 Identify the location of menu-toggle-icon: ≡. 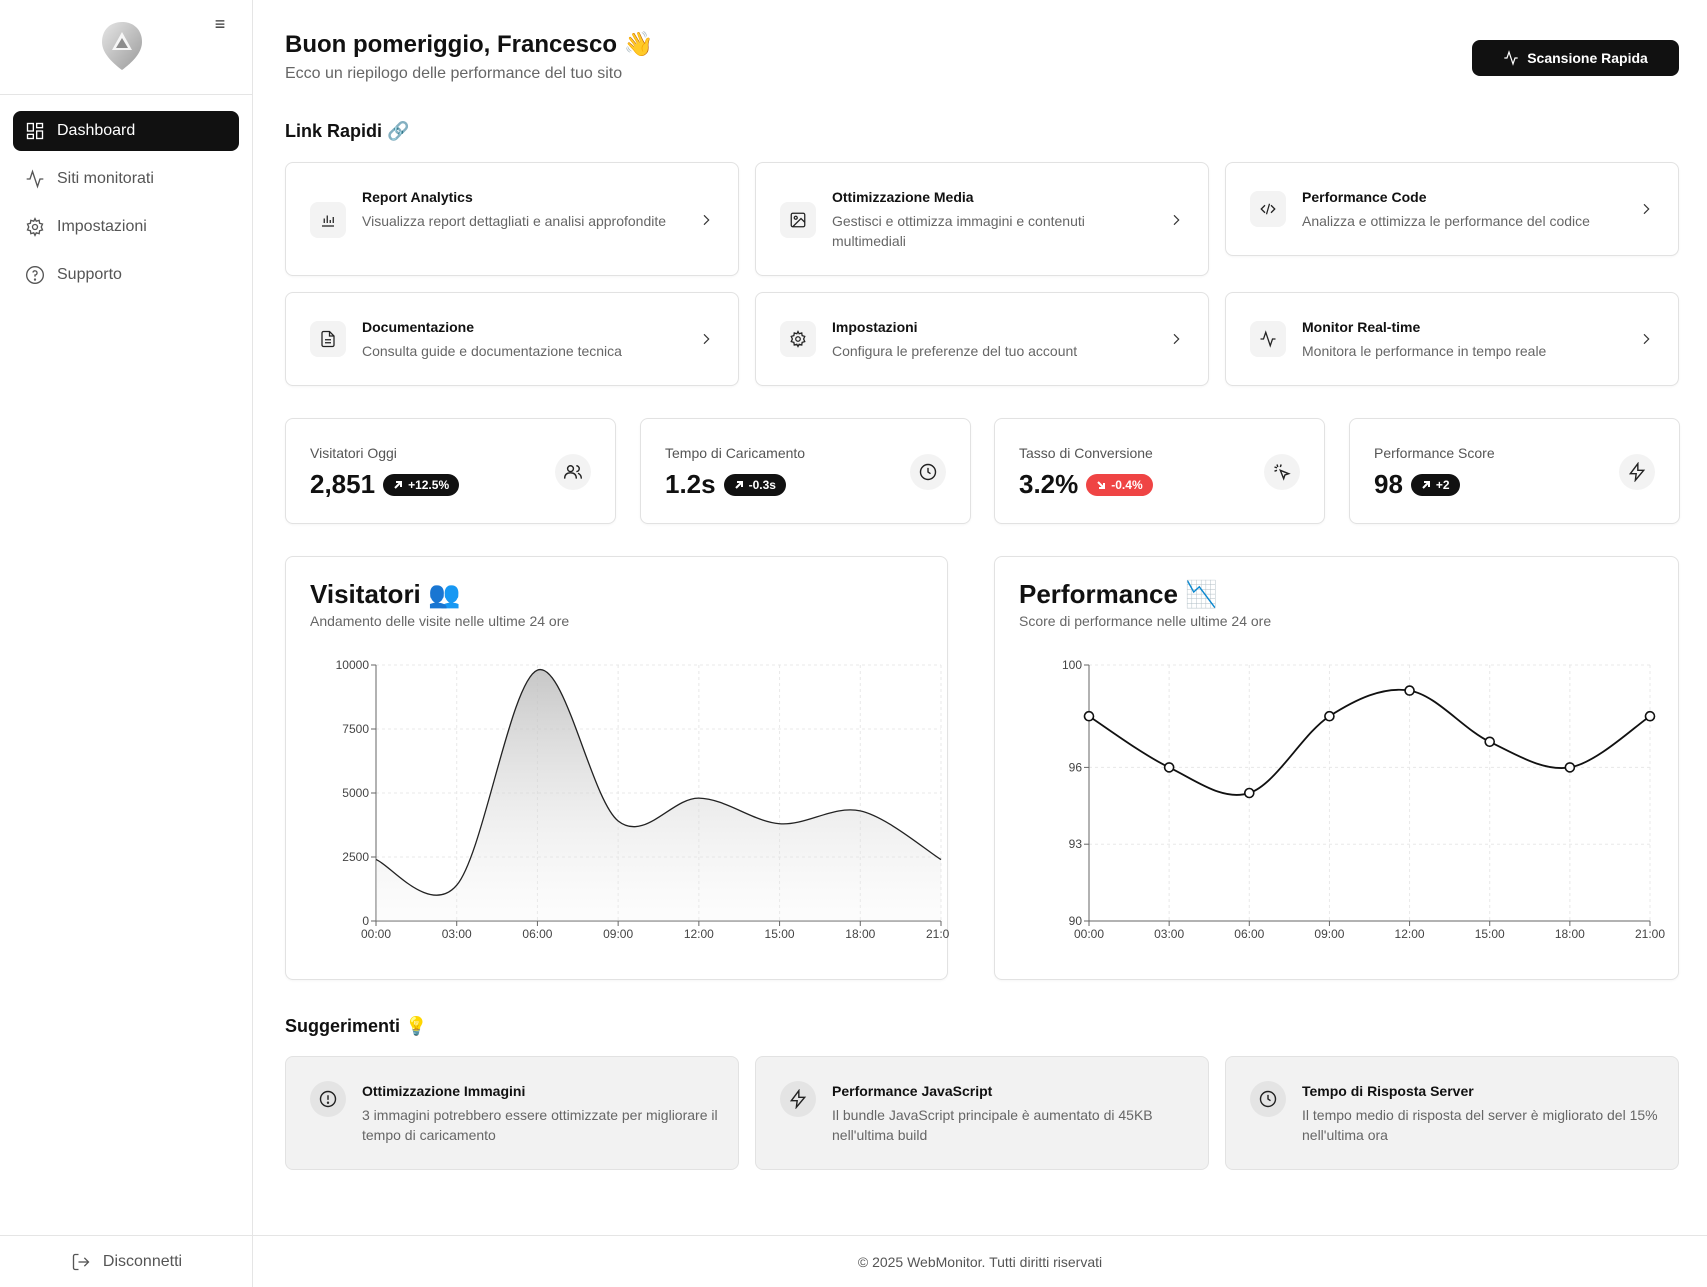
(220, 24).